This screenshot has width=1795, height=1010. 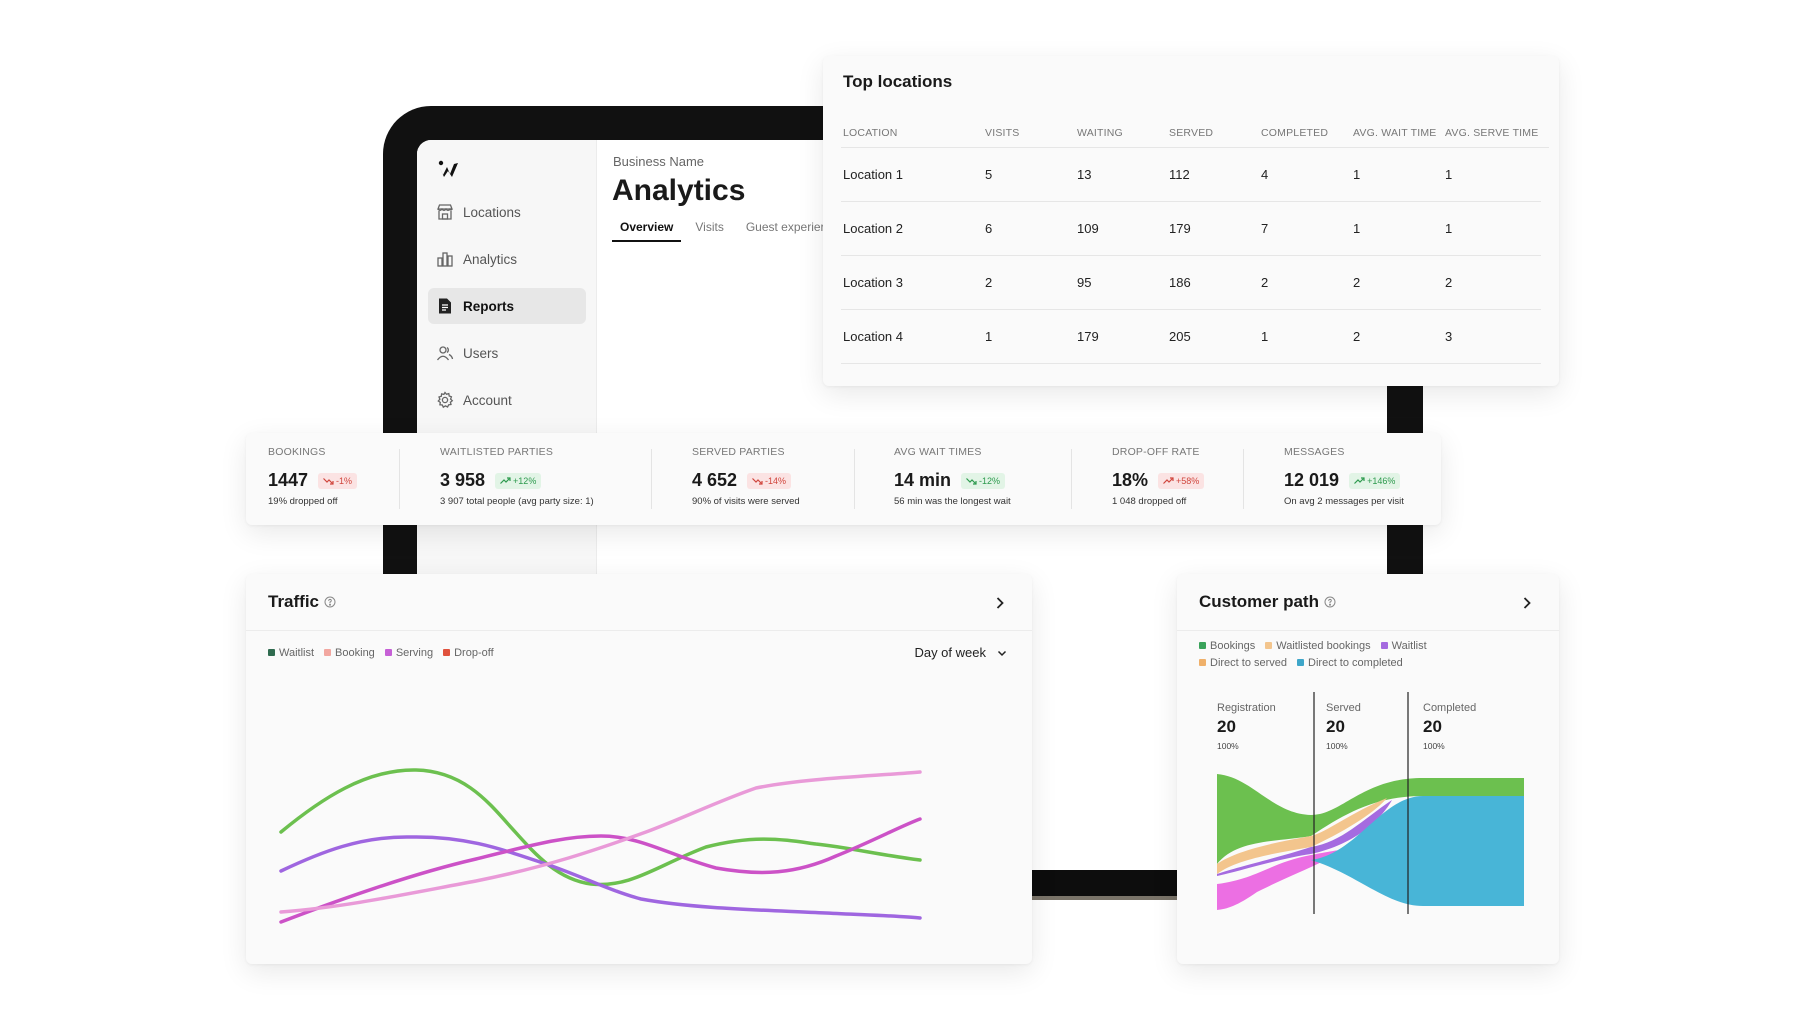 What do you see at coordinates (1233, 645) in the screenshot?
I see `legend-label: Bookings` at bounding box center [1233, 645].